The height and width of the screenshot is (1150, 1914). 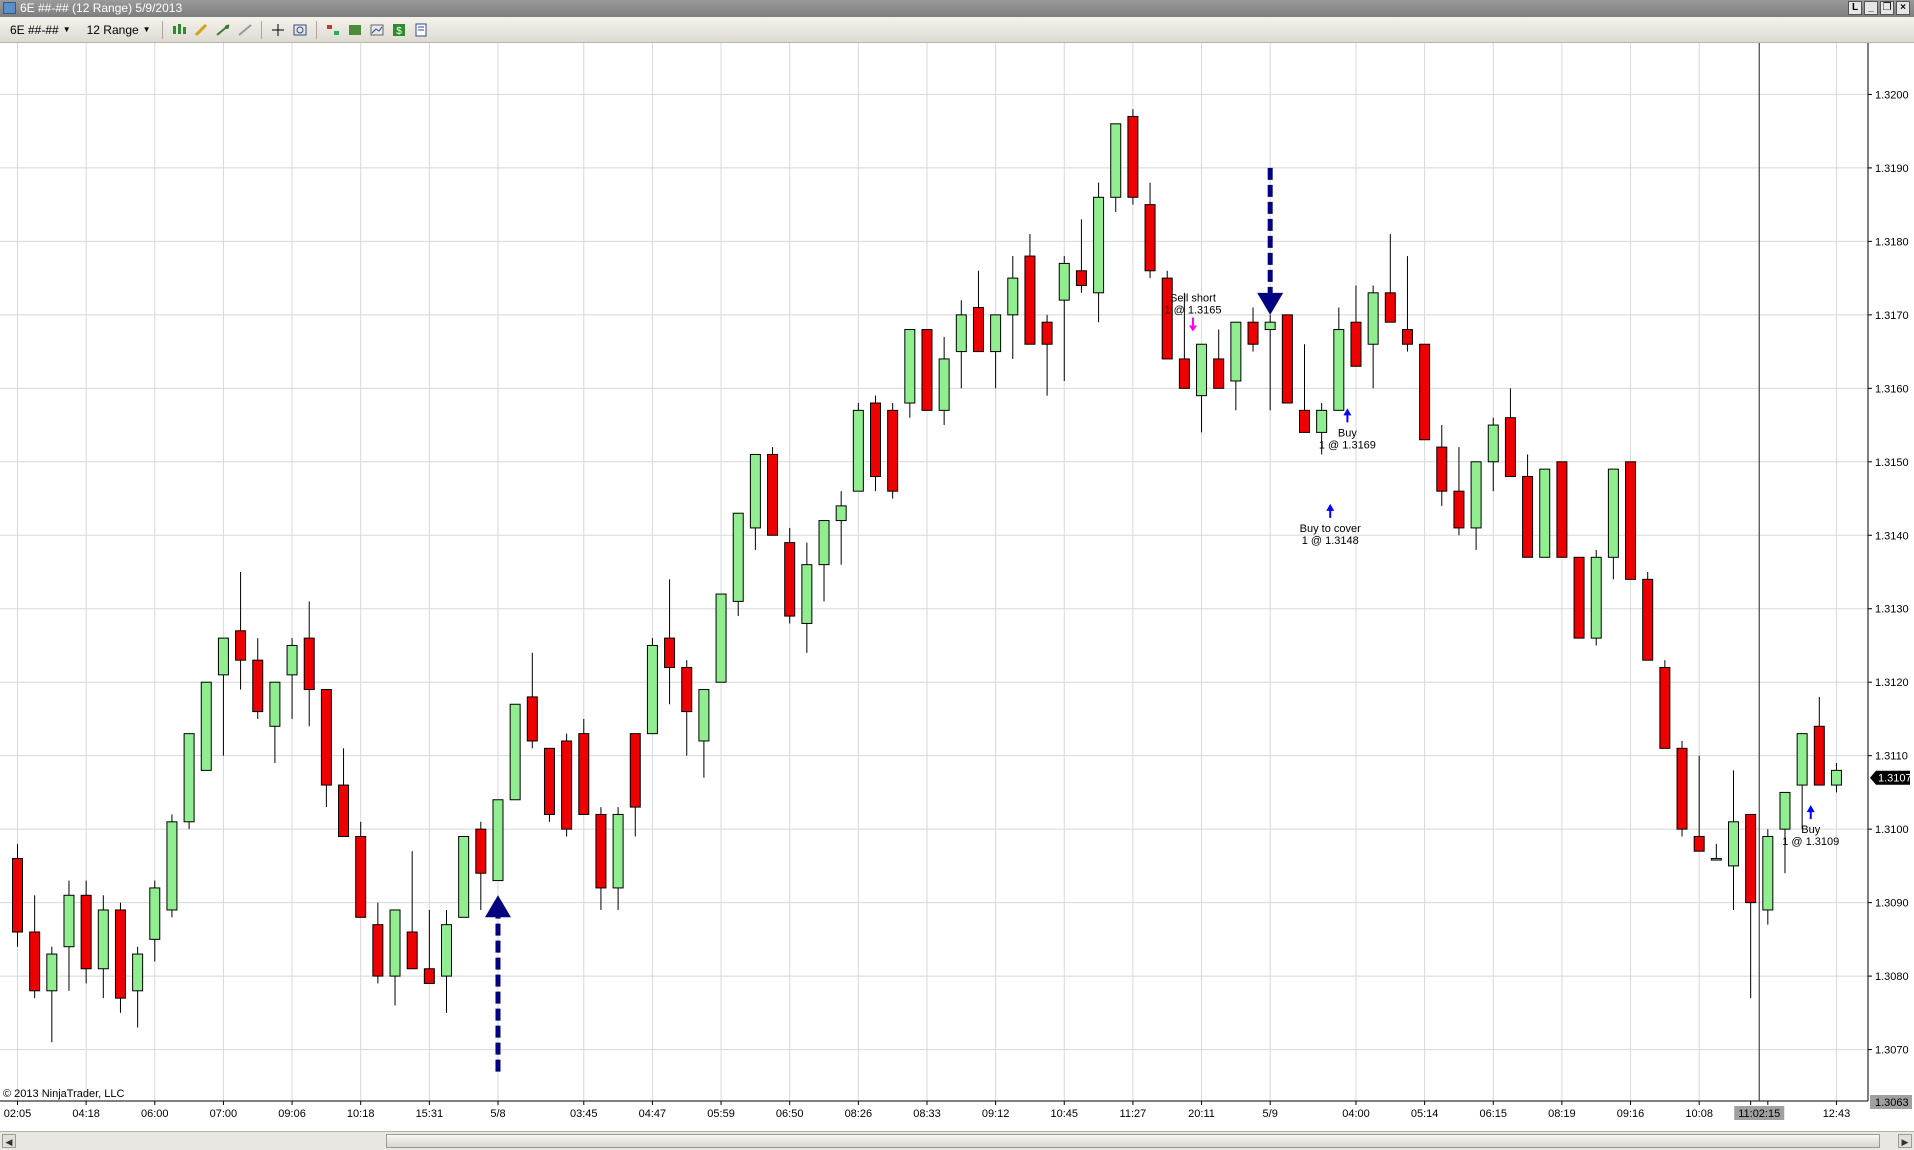 I want to click on link-button: L, so click(x=1855, y=8).